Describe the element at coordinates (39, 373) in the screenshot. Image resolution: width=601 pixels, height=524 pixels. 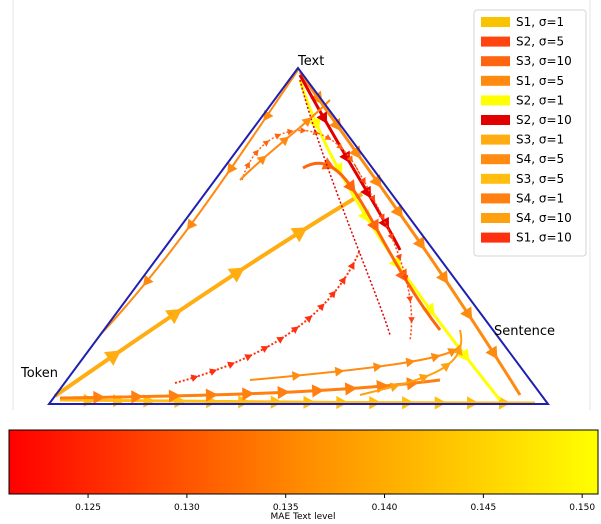
I see `vertex-label-left: Token` at that location.